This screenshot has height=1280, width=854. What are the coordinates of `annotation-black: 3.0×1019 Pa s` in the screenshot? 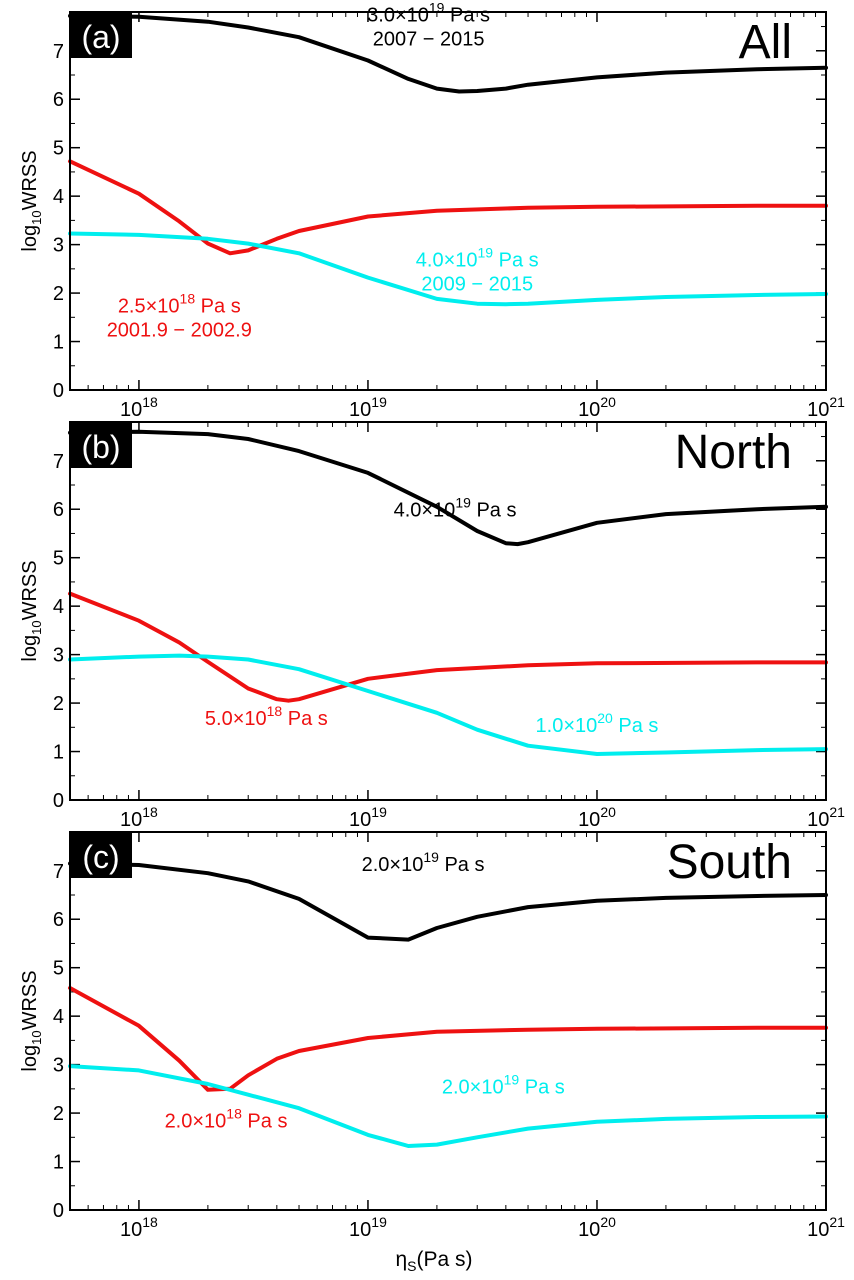 It's located at (428, 13).